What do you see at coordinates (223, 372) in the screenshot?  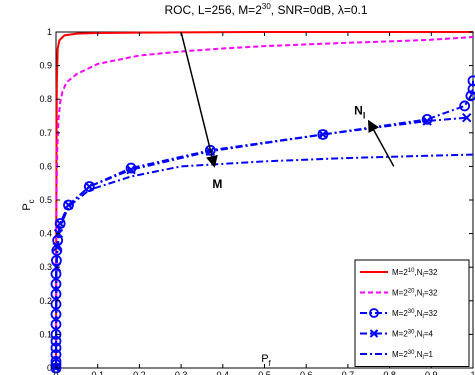 I see `x-tick-label: 0.4` at bounding box center [223, 372].